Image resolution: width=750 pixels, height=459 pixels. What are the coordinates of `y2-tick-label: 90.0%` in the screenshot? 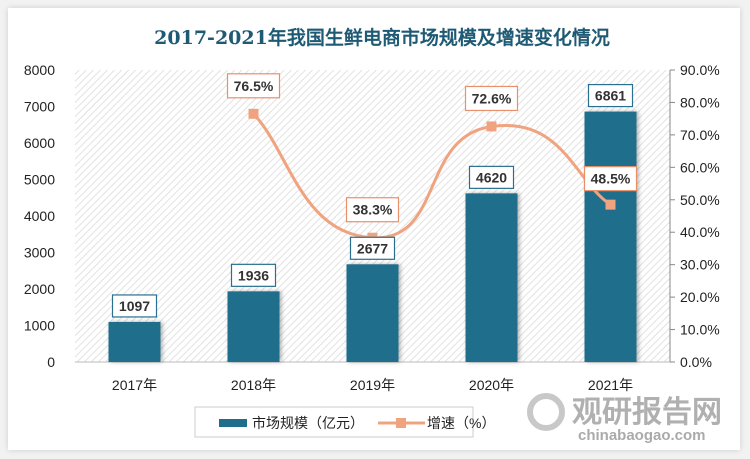 It's located at (700, 70).